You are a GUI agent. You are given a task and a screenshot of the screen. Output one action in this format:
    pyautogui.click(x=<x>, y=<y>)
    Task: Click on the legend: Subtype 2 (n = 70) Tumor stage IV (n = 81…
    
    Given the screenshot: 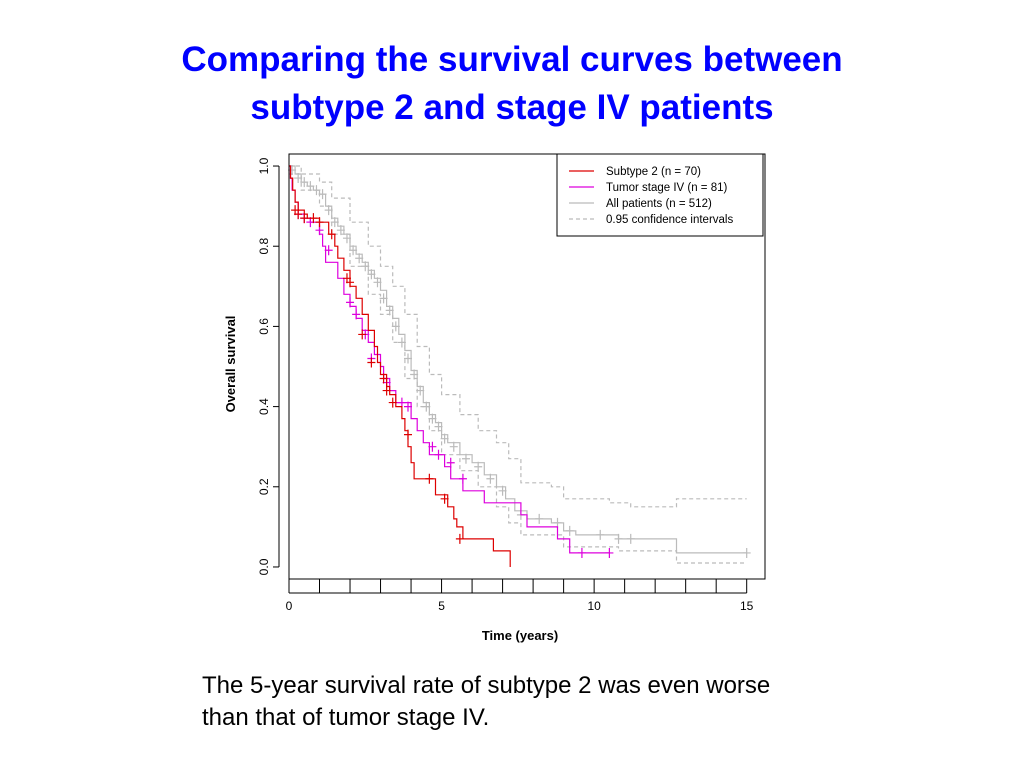 What is the action you would take?
    pyautogui.click(x=660, y=195)
    